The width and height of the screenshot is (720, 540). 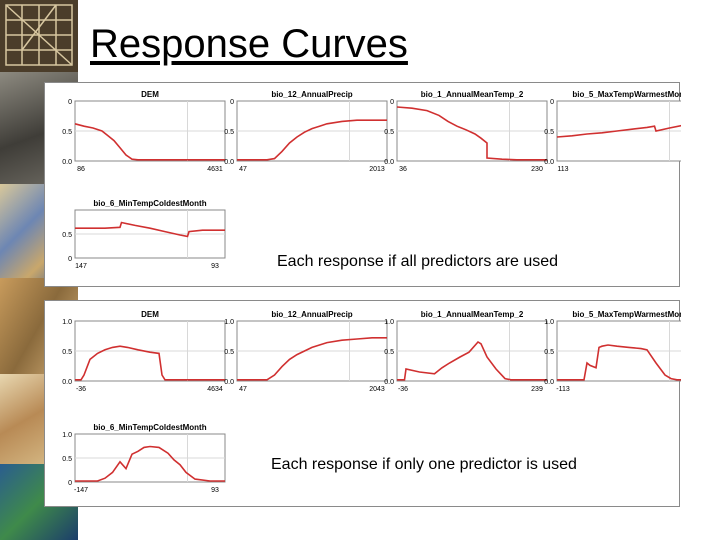 What do you see at coordinates (389, 382) in the screenshot?
I see `chart-single-3-ytick-label: 0.0` at bounding box center [389, 382].